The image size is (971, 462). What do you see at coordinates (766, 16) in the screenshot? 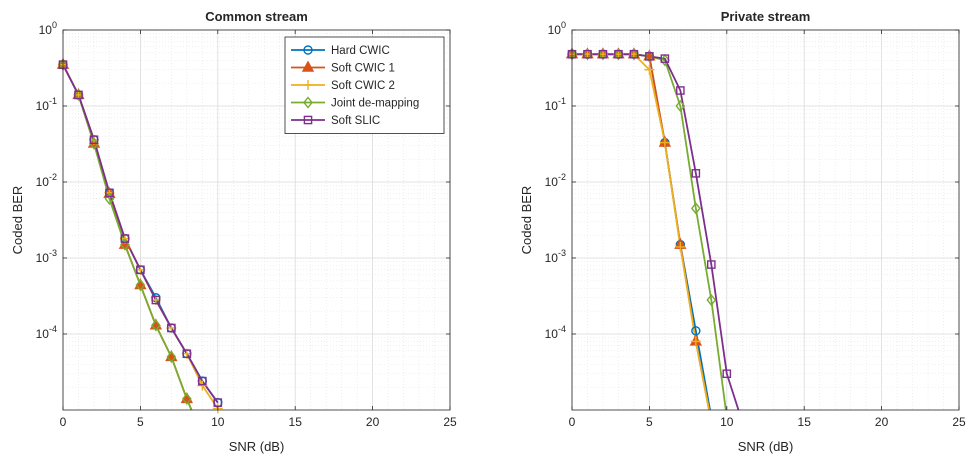
I see `chart-title: Private stream` at bounding box center [766, 16].